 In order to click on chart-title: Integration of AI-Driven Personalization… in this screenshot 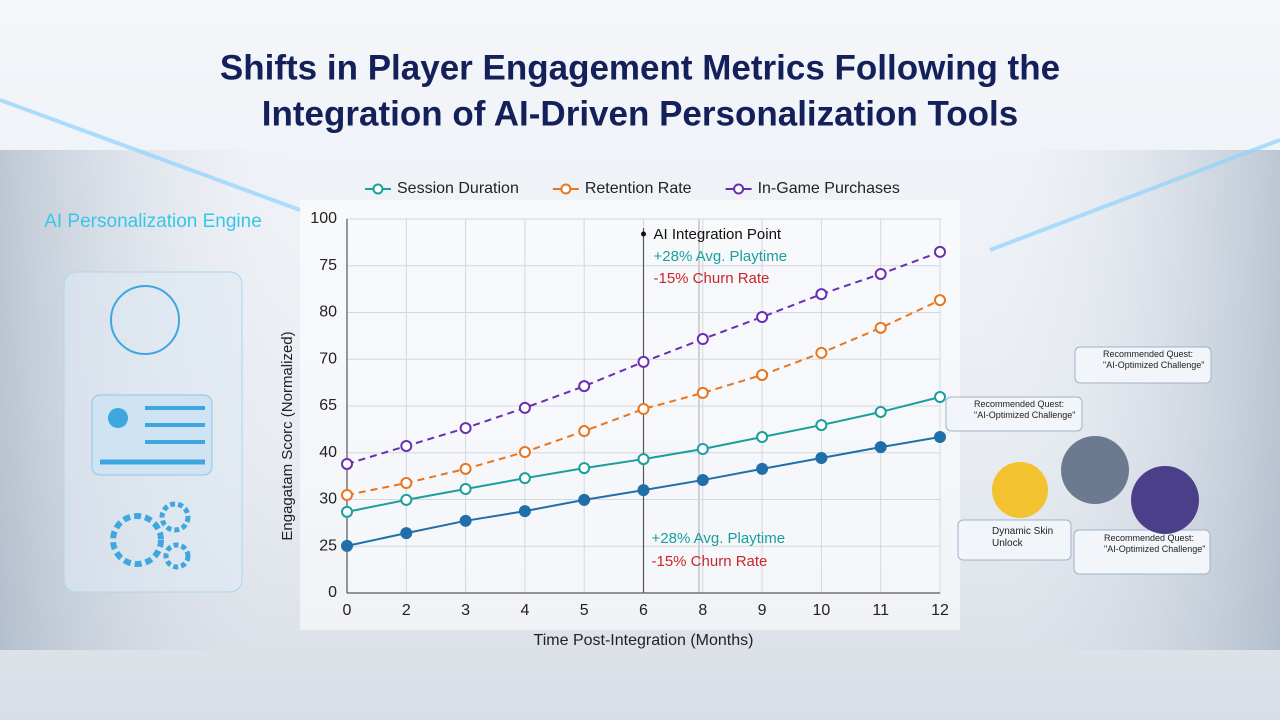, I will do `click(640, 113)`.